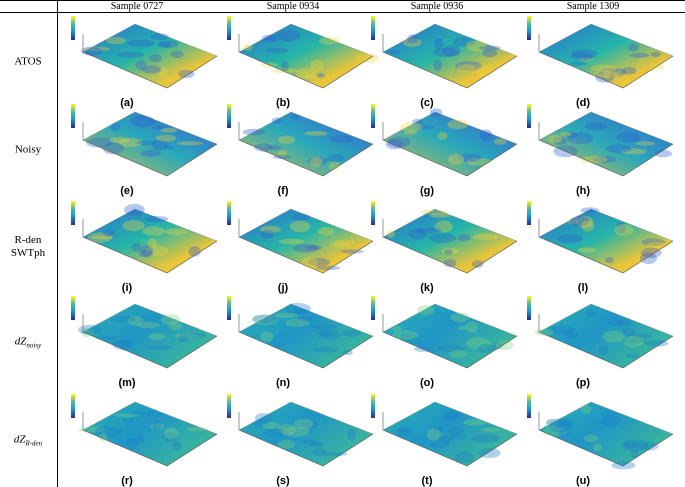  Describe the element at coordinates (583, 481) in the screenshot. I see `panel-label: (u)` at that location.